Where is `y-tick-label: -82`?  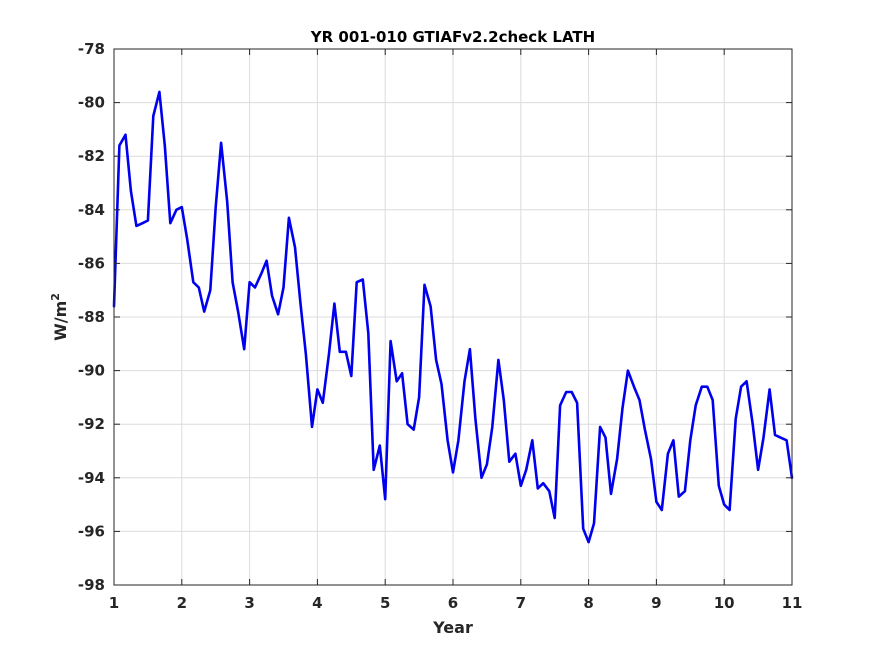
y-tick-label: -82 is located at coordinates (91, 156).